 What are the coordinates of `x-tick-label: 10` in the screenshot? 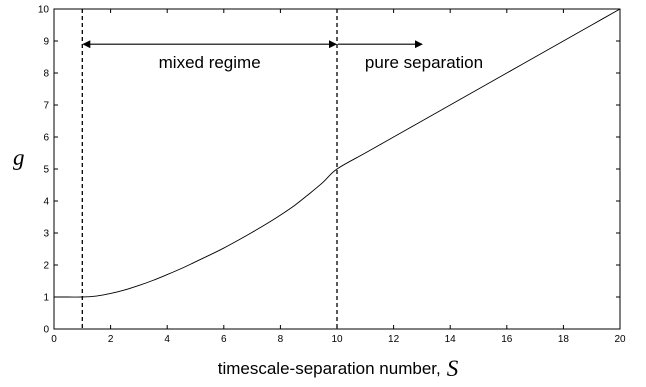 It's located at (337, 339).